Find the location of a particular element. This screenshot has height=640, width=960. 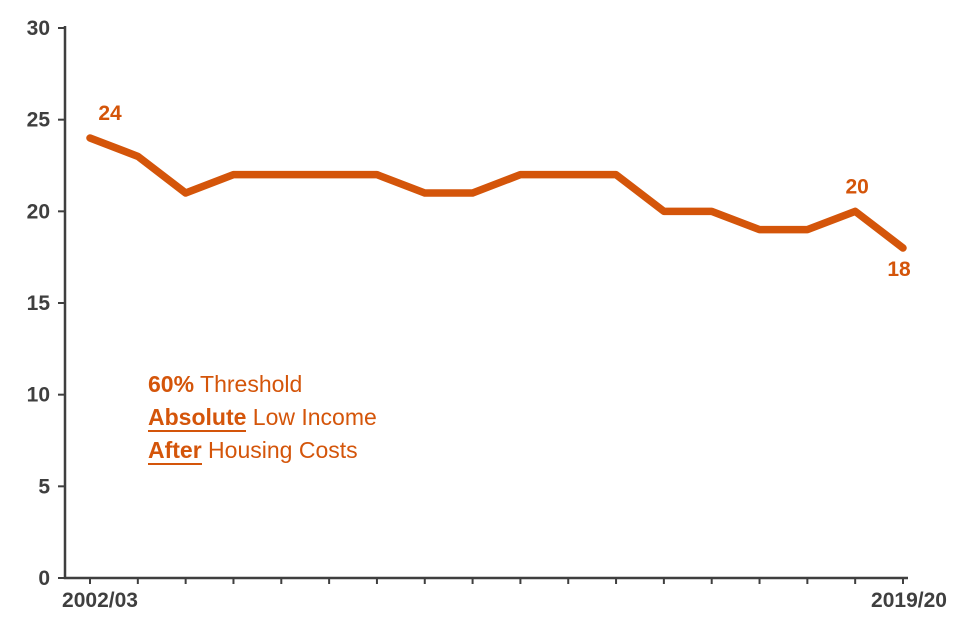

y-tick-label: 25 is located at coordinates (39, 120).